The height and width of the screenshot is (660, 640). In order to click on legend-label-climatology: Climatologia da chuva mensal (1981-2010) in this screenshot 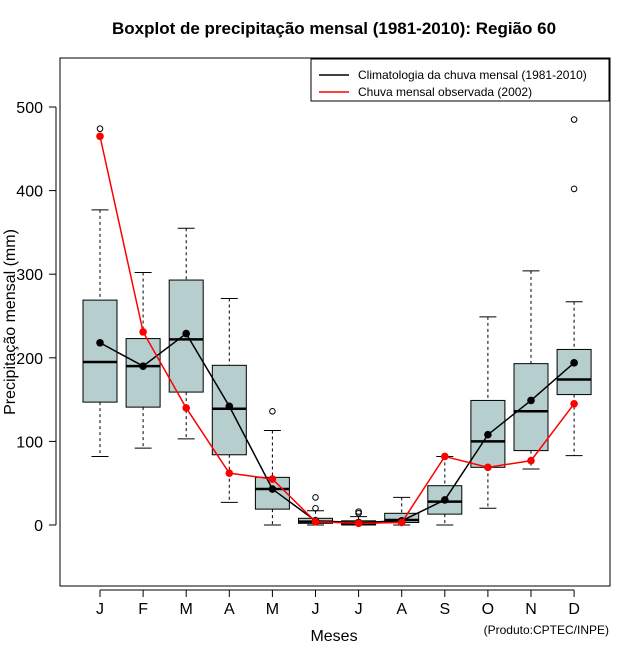, I will do `click(472, 75)`.